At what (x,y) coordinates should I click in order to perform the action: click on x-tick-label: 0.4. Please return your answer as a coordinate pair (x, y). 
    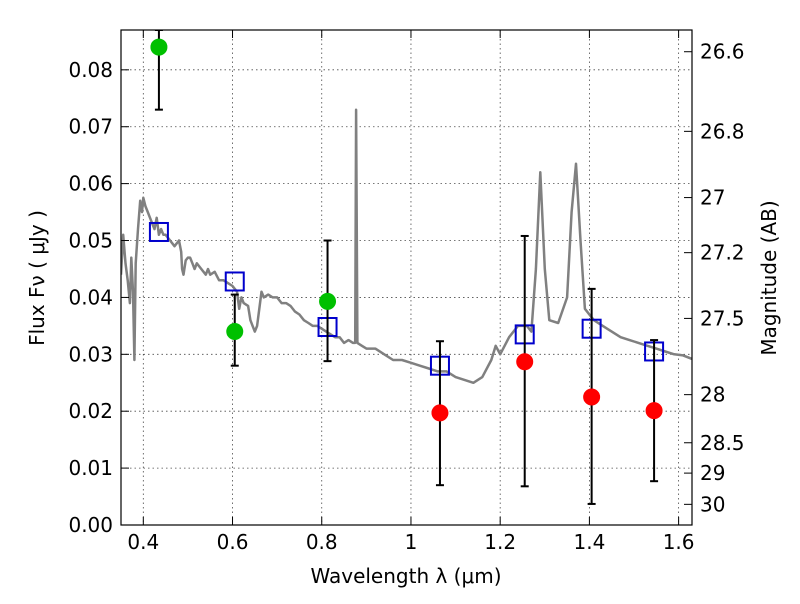
    Looking at the image, I should click on (143, 542).